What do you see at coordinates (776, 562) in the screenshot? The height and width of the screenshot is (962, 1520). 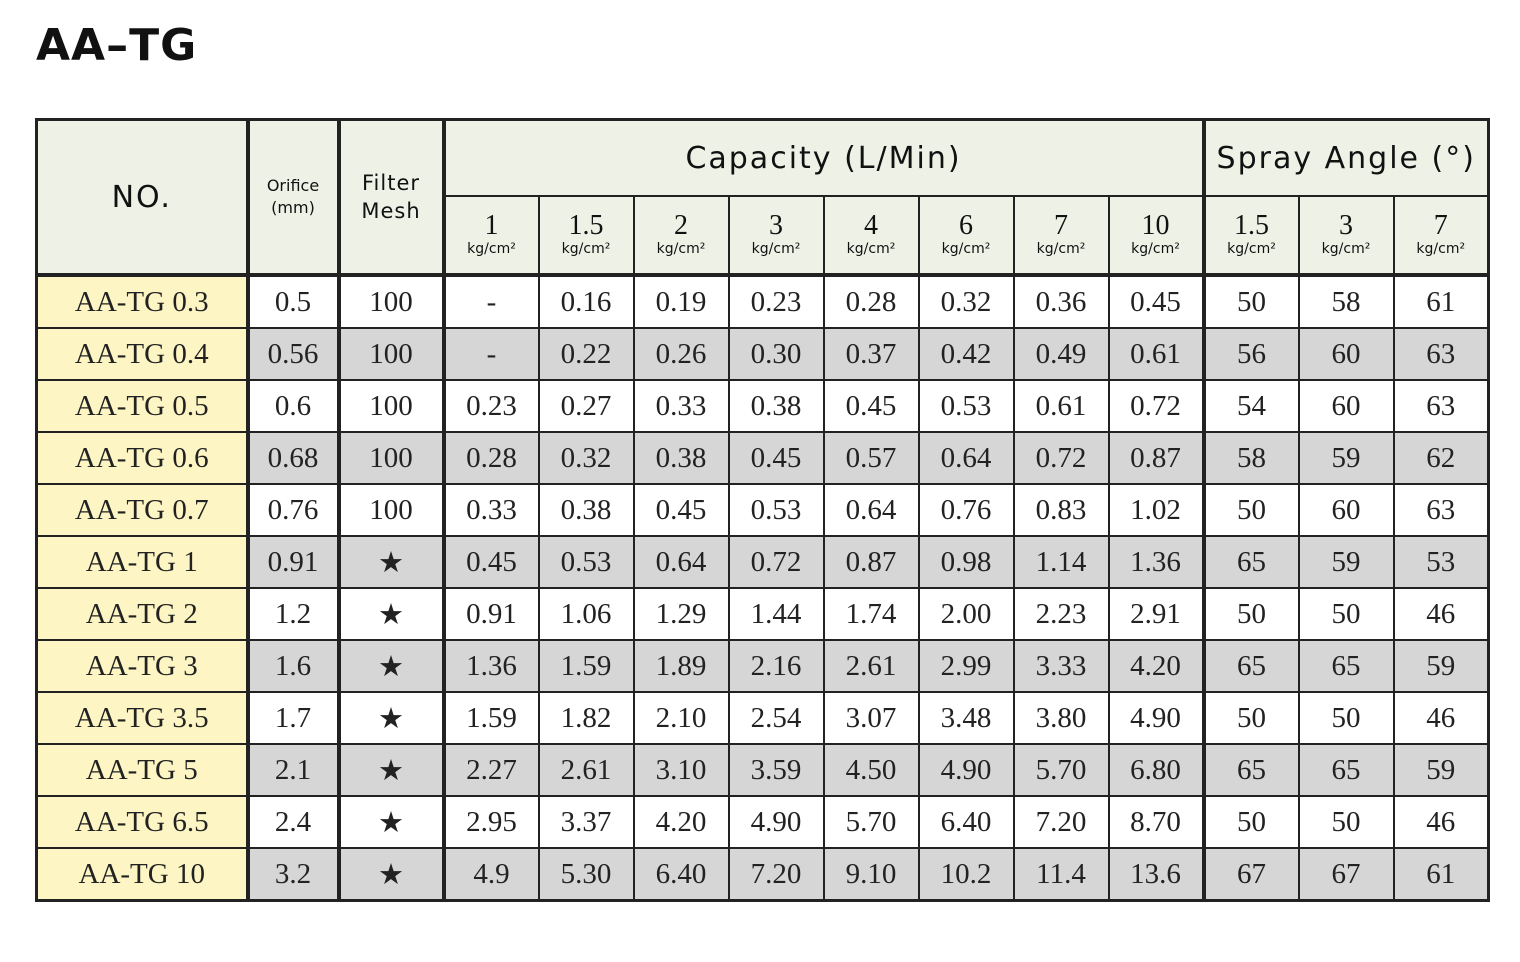 I see `capacity-cell: 0.72` at bounding box center [776, 562].